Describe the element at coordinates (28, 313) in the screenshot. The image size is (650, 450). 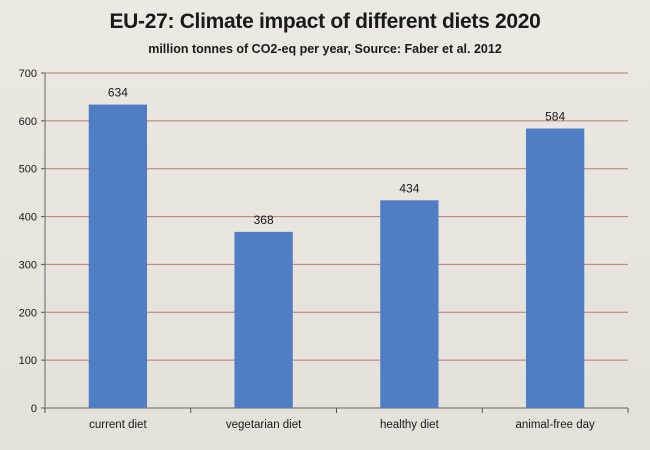
I see `y-tick-label: 200` at that location.